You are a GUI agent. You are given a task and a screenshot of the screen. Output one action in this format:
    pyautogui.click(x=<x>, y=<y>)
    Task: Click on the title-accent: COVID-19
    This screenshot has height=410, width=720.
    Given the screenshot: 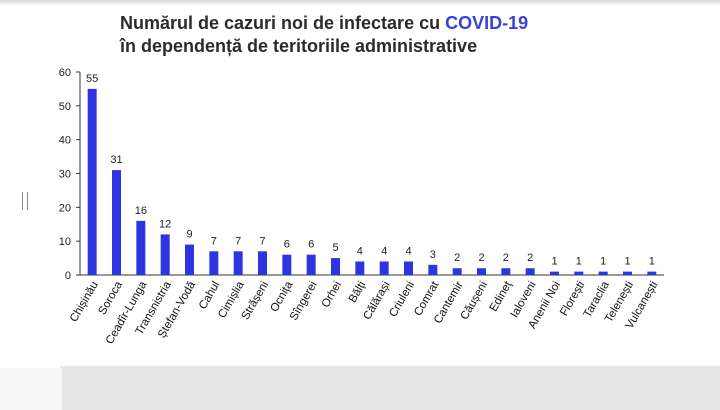 What is the action you would take?
    pyautogui.click(x=487, y=23)
    